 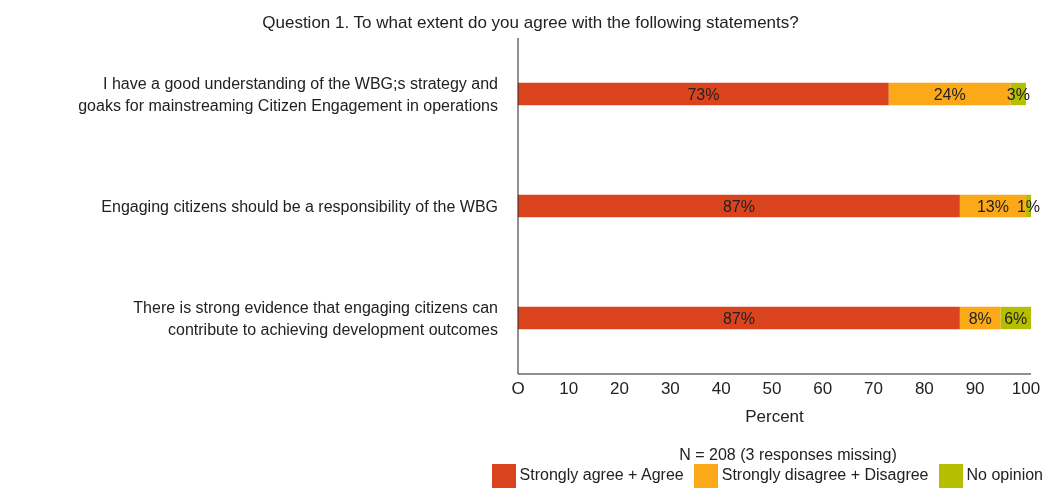 What do you see at coordinates (980, 318) in the screenshot?
I see `data-label: 8%` at bounding box center [980, 318].